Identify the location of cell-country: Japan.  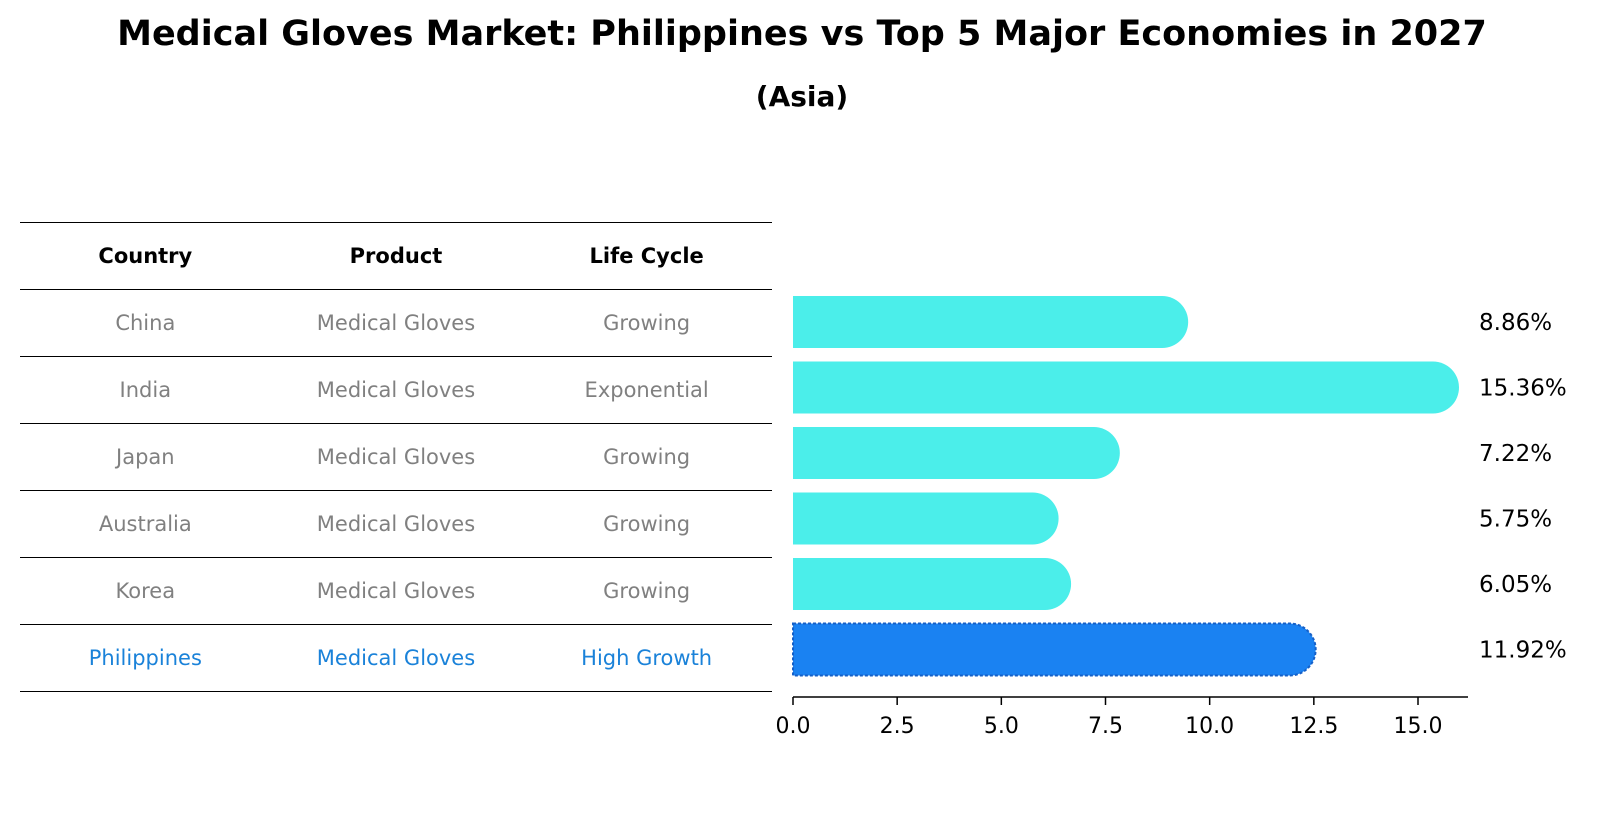
(145, 457).